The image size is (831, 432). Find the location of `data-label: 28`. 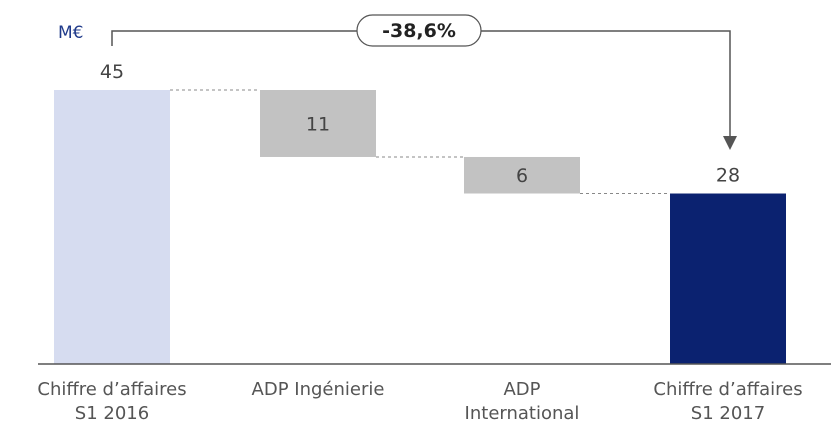

data-label: 28 is located at coordinates (728, 176).